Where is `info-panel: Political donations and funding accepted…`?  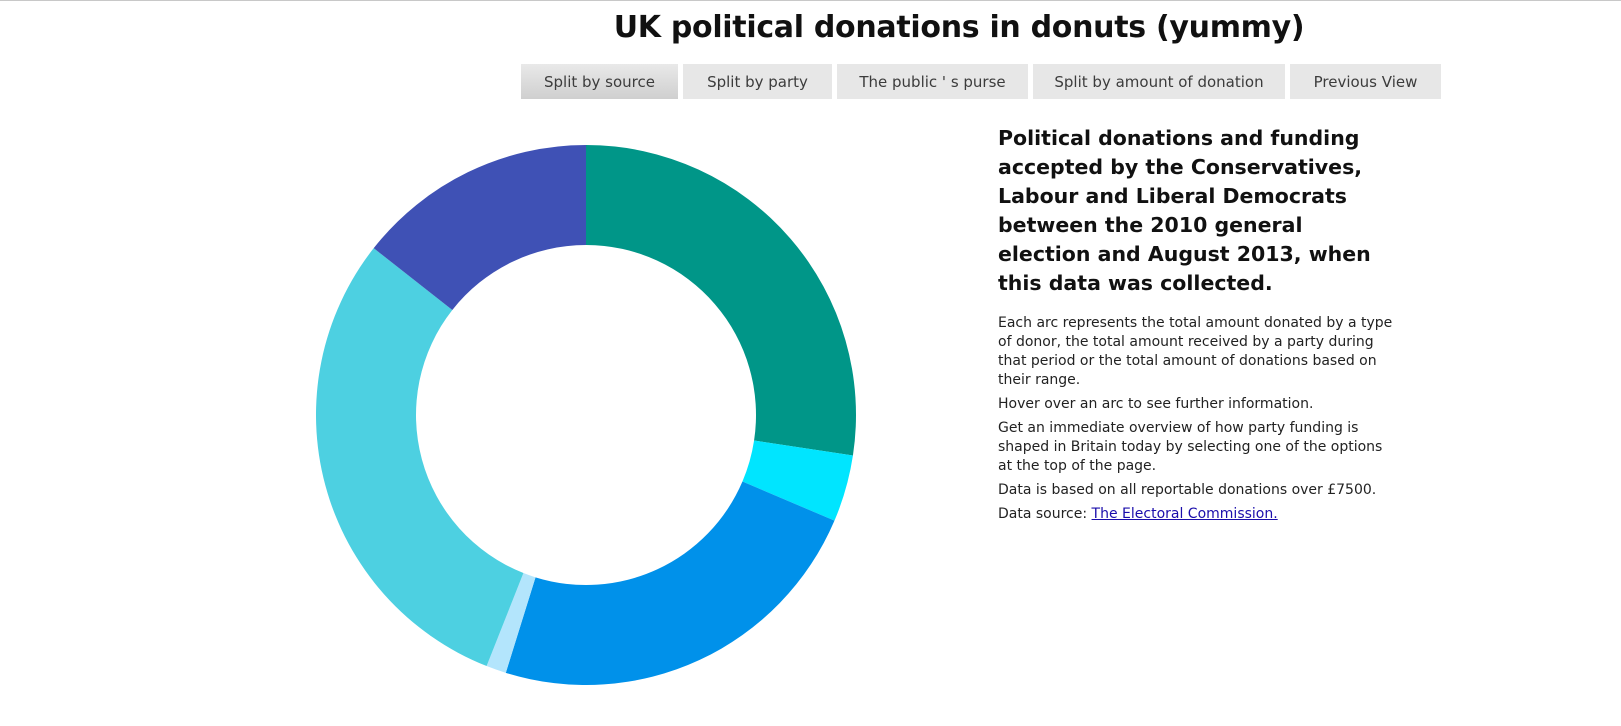 info-panel: Political donations and funding accepted… is located at coordinates (1198, 326).